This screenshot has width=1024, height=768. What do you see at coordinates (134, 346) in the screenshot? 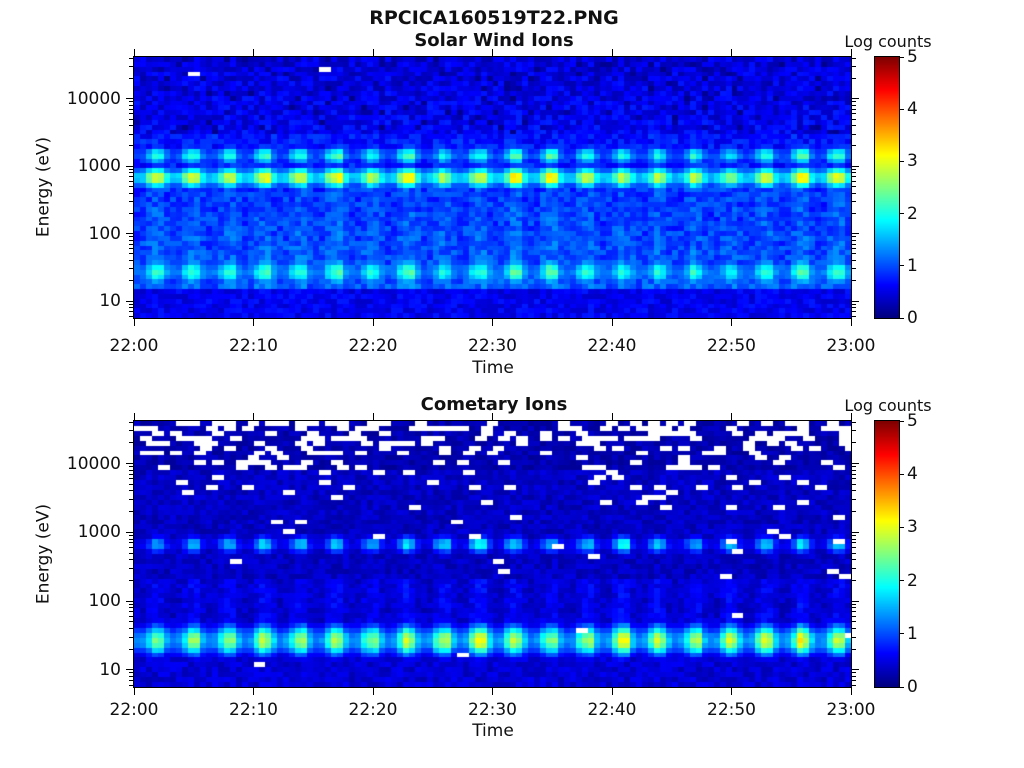
I see `x-tick-label: 22:00` at bounding box center [134, 346].